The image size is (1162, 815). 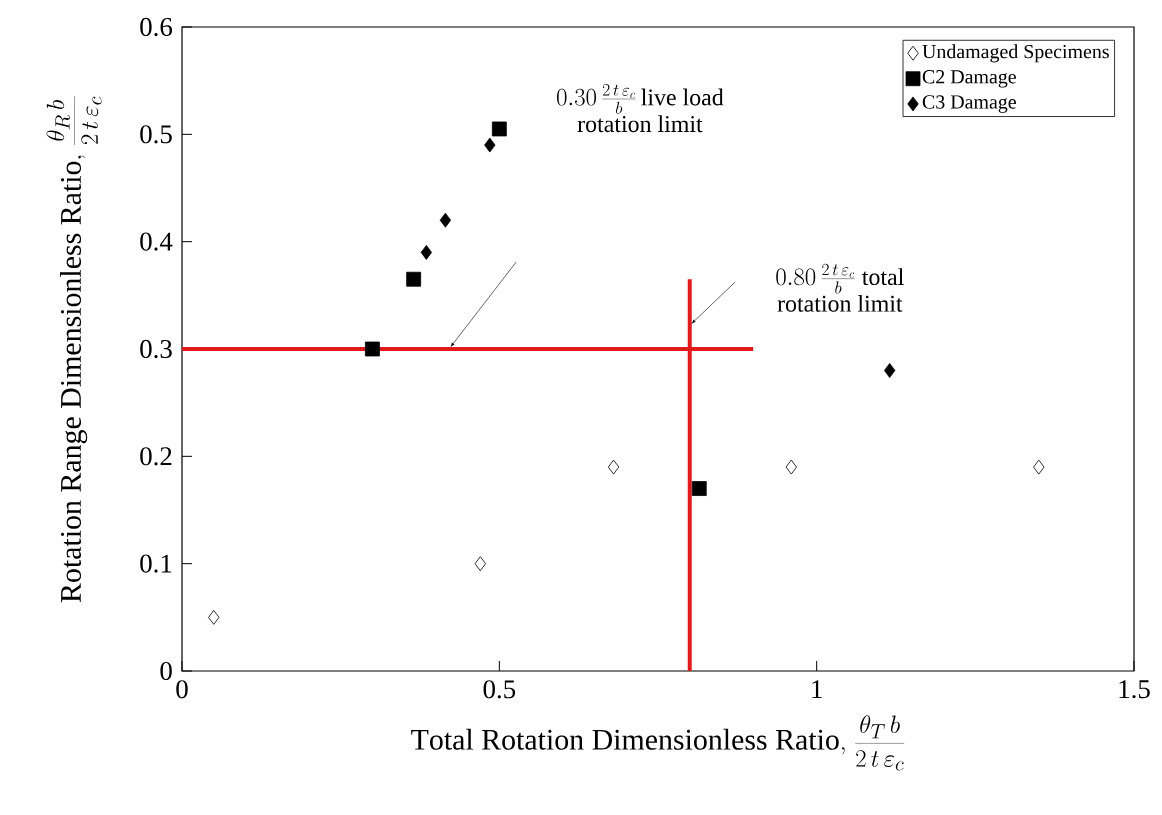 What do you see at coordinates (969, 104) in the screenshot?
I see `legend-label: C3 Damage` at bounding box center [969, 104].